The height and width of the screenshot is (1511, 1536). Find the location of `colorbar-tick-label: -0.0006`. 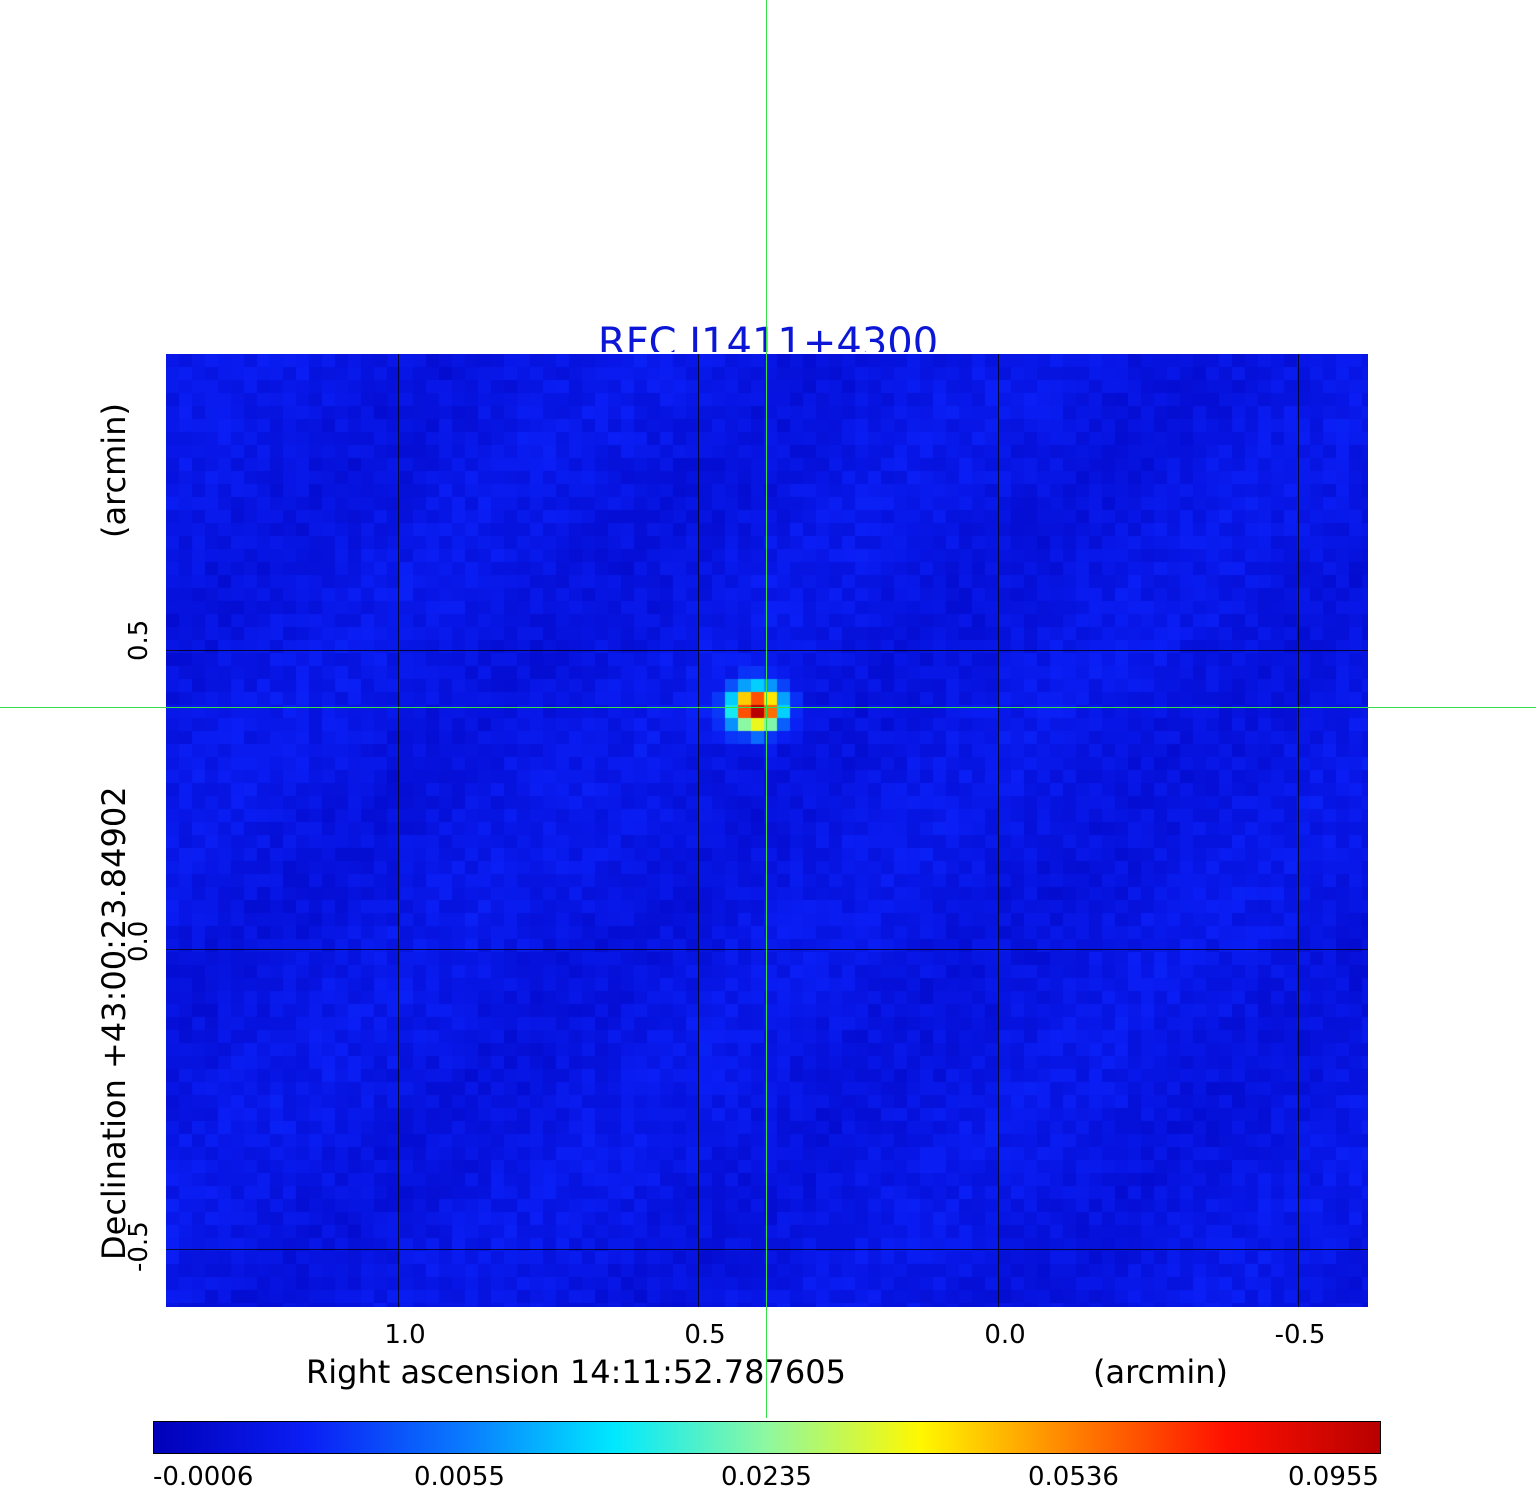

colorbar-tick-label: -0.0006 is located at coordinates (203, 1477).